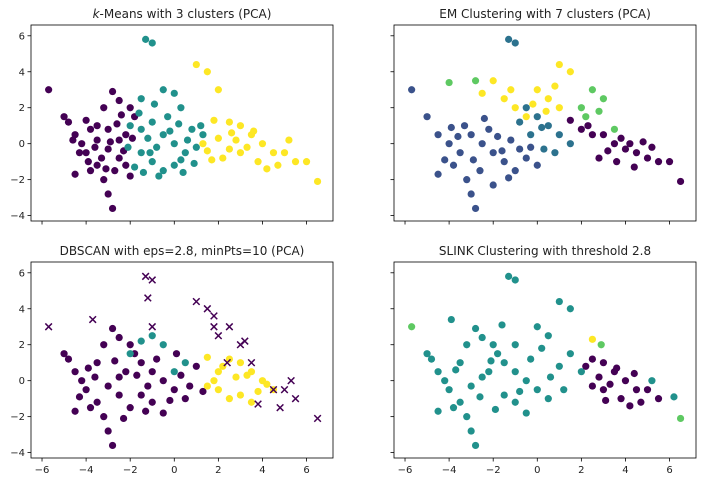  Describe the element at coordinates (405, 470) in the screenshot. I see `x-tick-label: −6` at that location.